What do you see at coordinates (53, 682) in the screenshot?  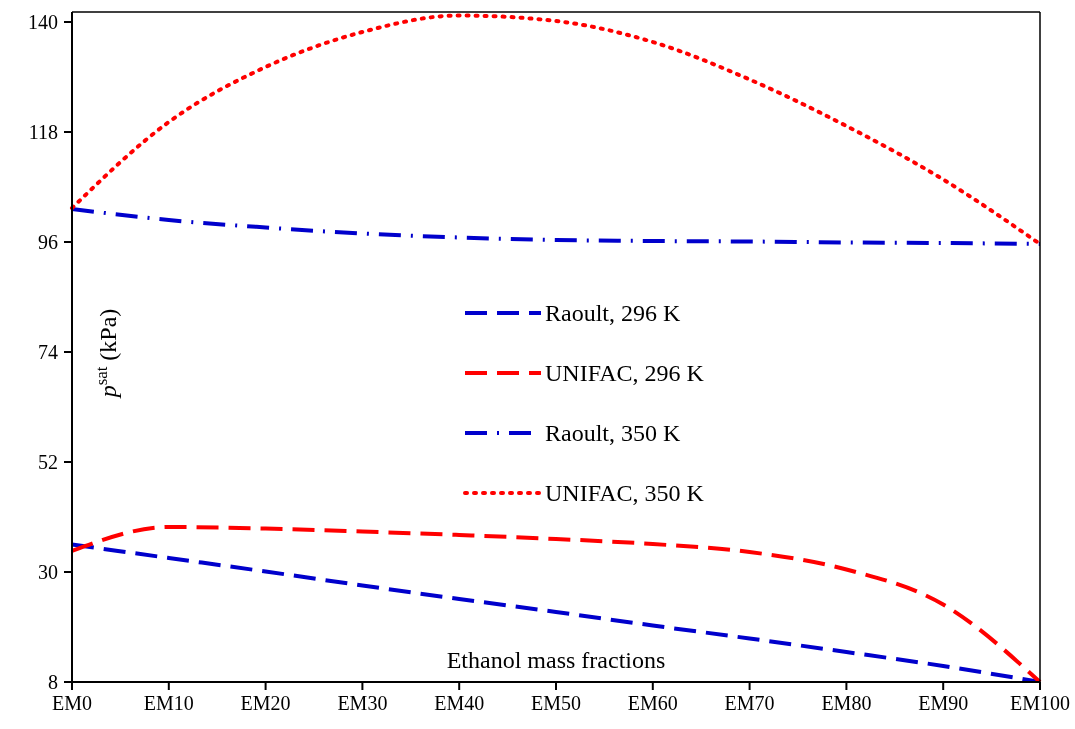 I see `y-tick-label: 8` at bounding box center [53, 682].